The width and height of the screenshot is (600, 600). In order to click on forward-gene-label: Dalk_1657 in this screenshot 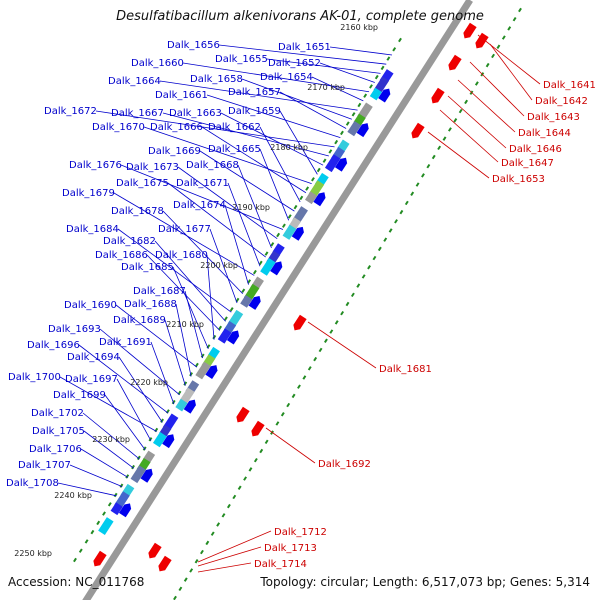, I will do `click(254, 92)`.